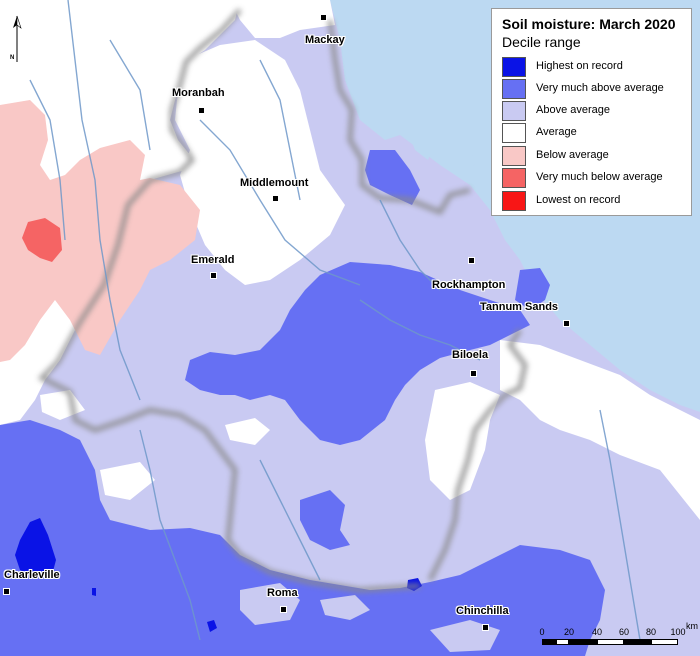  I want to click on average-patch-b, so click(127, 481).